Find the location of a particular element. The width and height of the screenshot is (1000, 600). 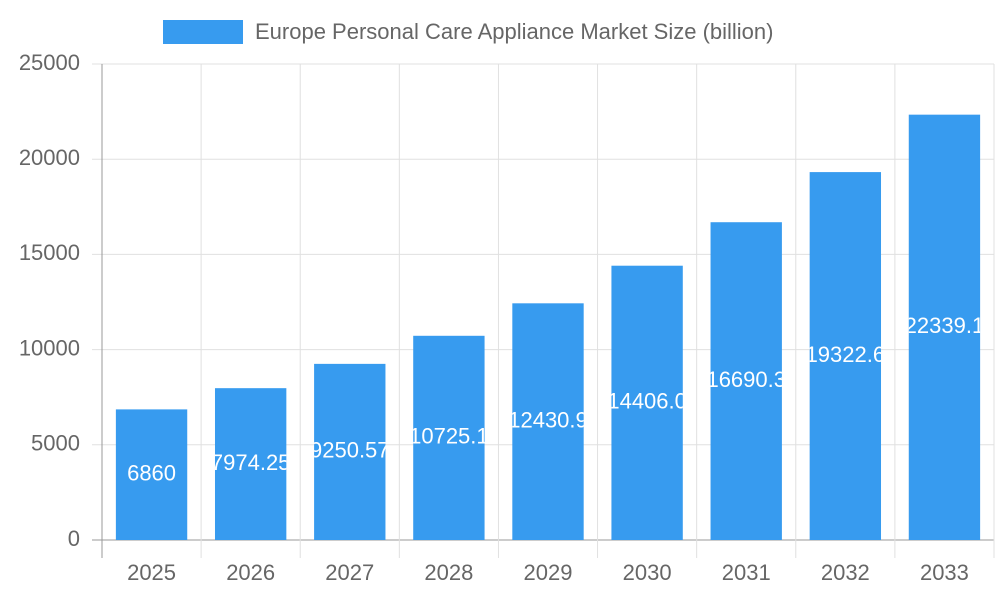

y-tick-label: 15000 is located at coordinates (49, 252).